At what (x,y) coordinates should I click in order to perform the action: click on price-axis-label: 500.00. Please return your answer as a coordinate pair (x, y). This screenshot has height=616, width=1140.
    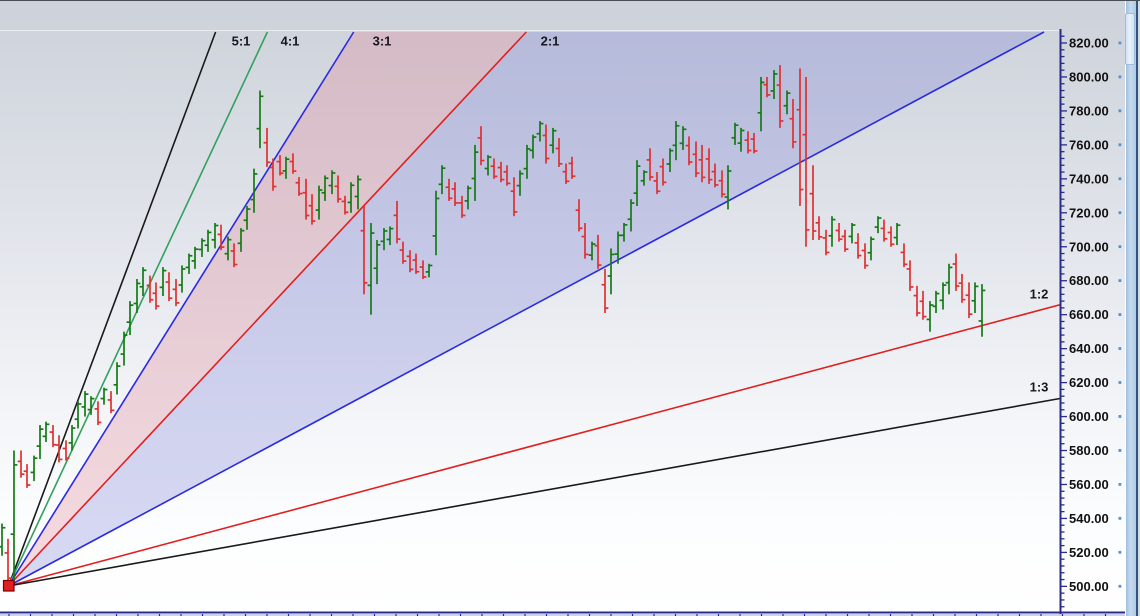
    Looking at the image, I should click on (1089, 586).